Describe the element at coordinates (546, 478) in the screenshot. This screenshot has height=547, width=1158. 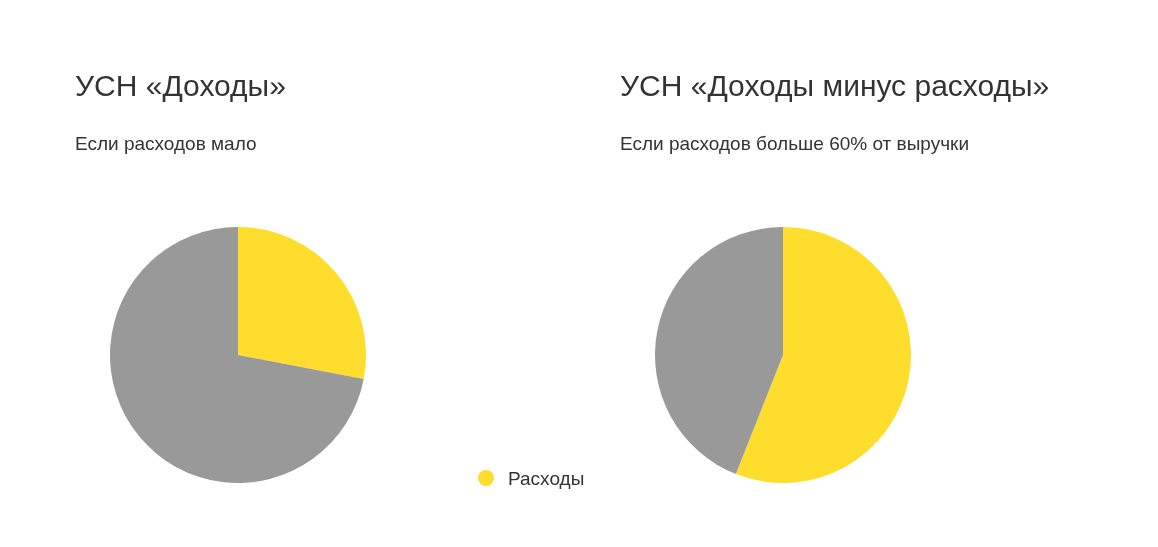
I see `legend-label: Расходы` at that location.